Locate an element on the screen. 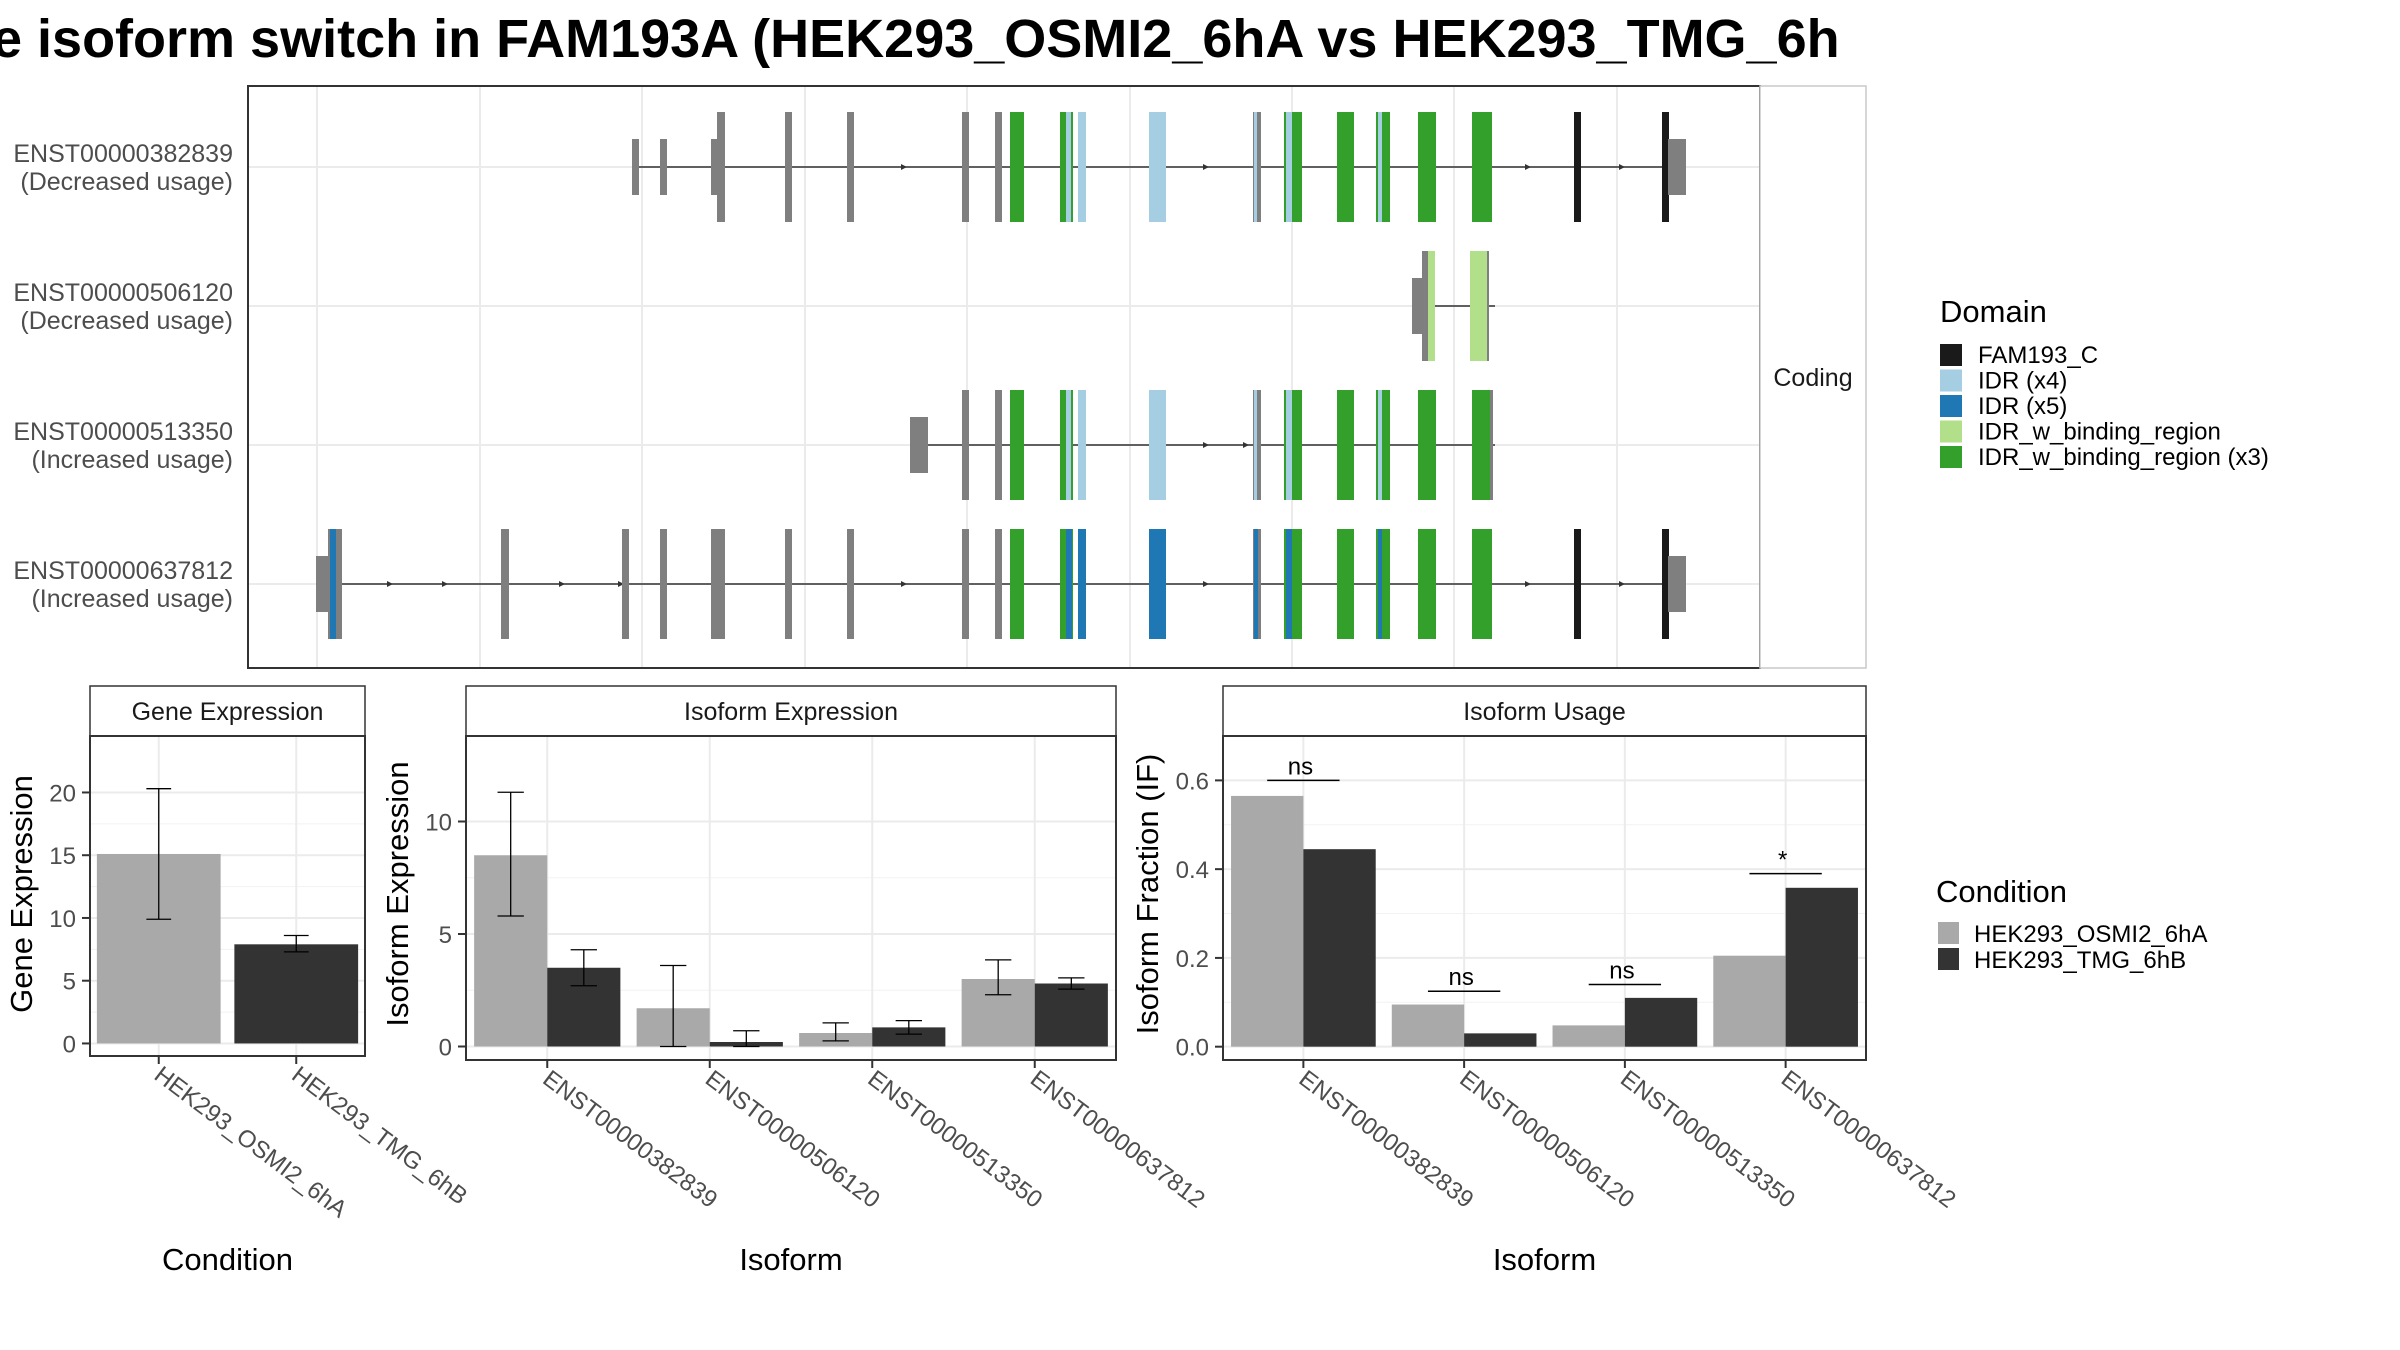  coding-strip-label: Coding is located at coordinates (1812, 378).